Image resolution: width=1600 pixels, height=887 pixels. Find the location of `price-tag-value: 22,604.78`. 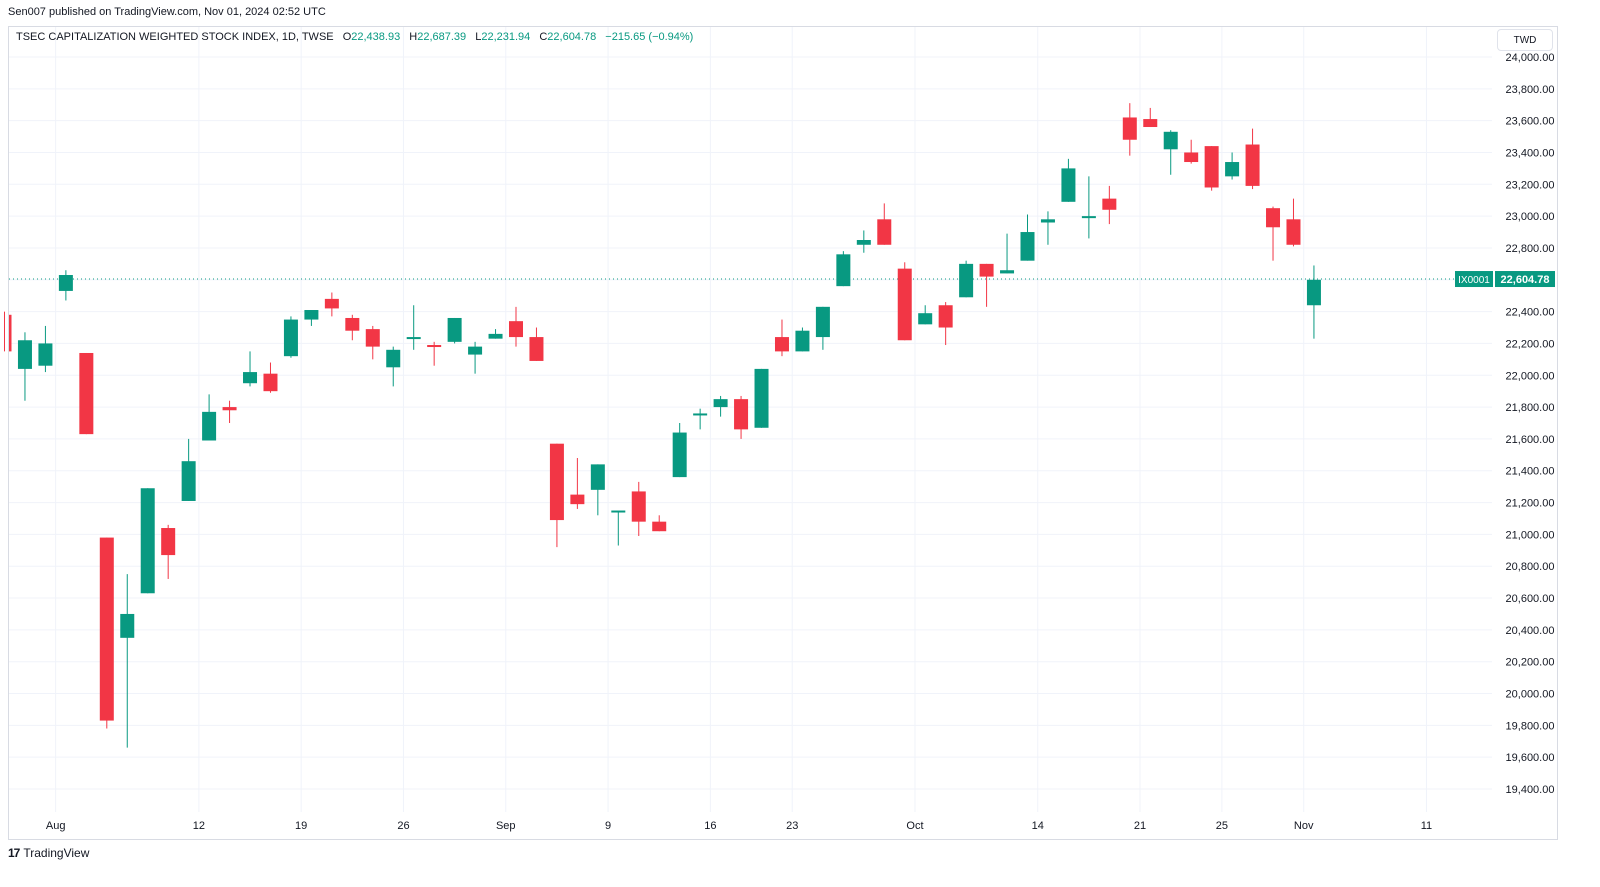

price-tag-value: 22,604.78 is located at coordinates (1525, 280).